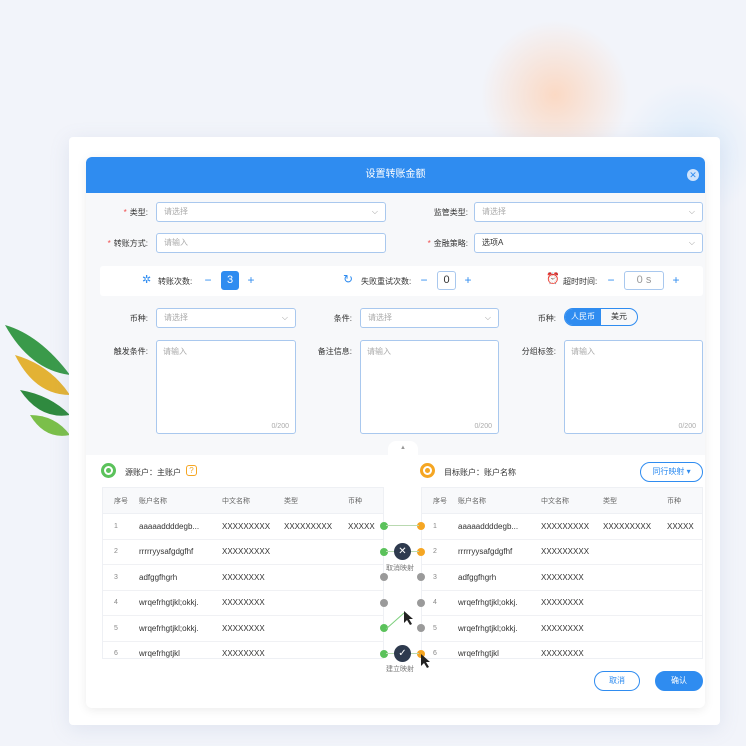 The width and height of the screenshot is (746, 746). What do you see at coordinates (138, 318) in the screenshot?
I see `currency-label: 币种:` at bounding box center [138, 318].